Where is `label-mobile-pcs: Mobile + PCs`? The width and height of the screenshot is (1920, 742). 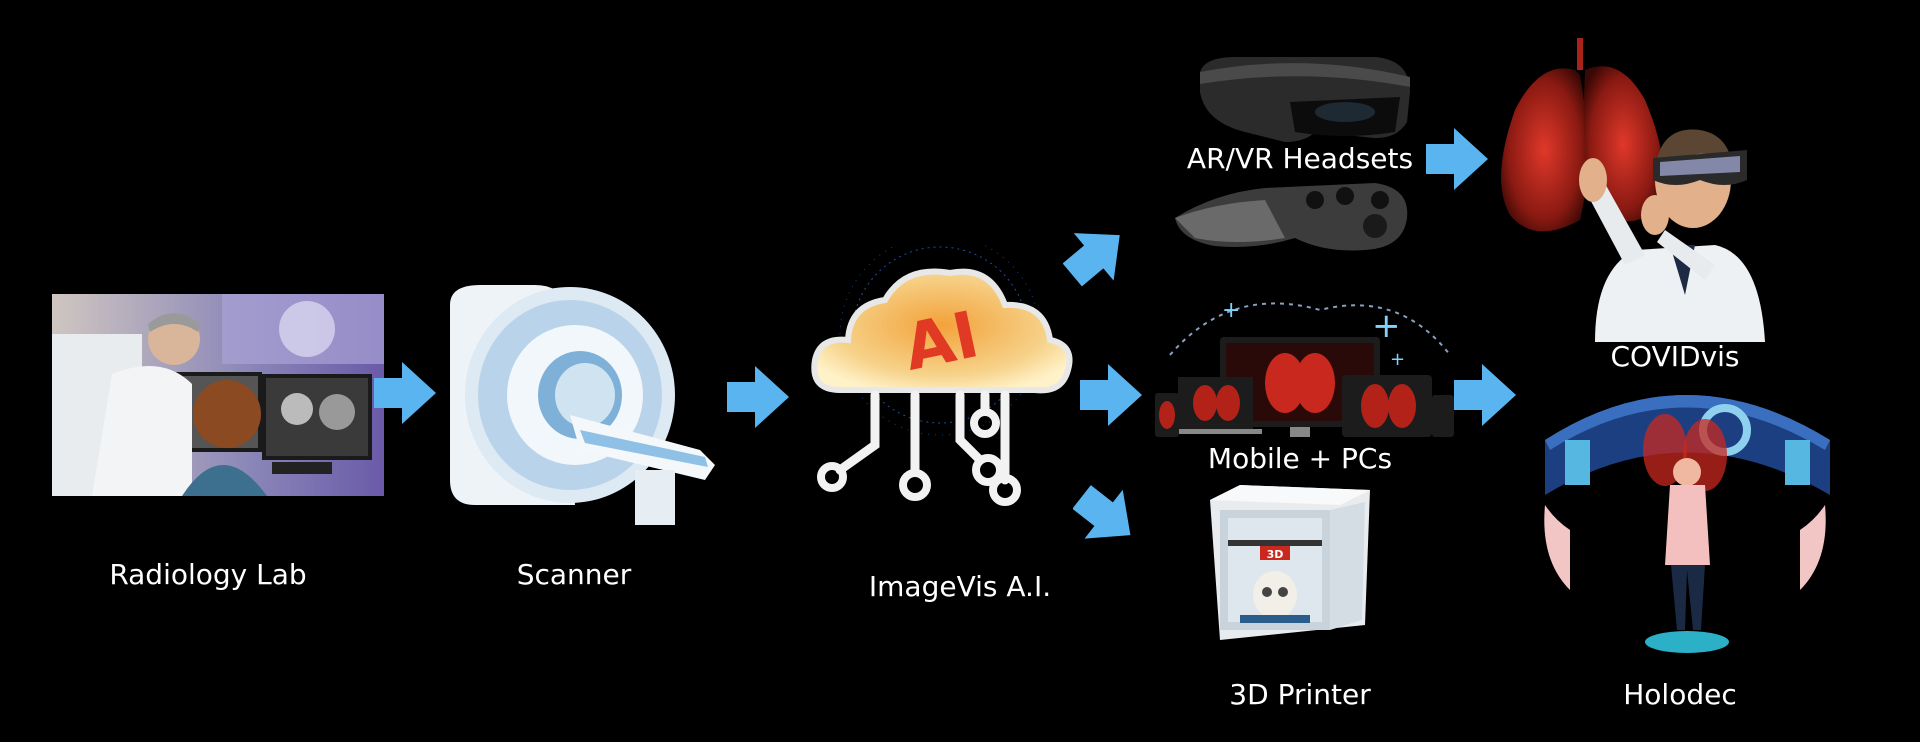 label-mobile-pcs: Mobile + PCs is located at coordinates (1300, 458).